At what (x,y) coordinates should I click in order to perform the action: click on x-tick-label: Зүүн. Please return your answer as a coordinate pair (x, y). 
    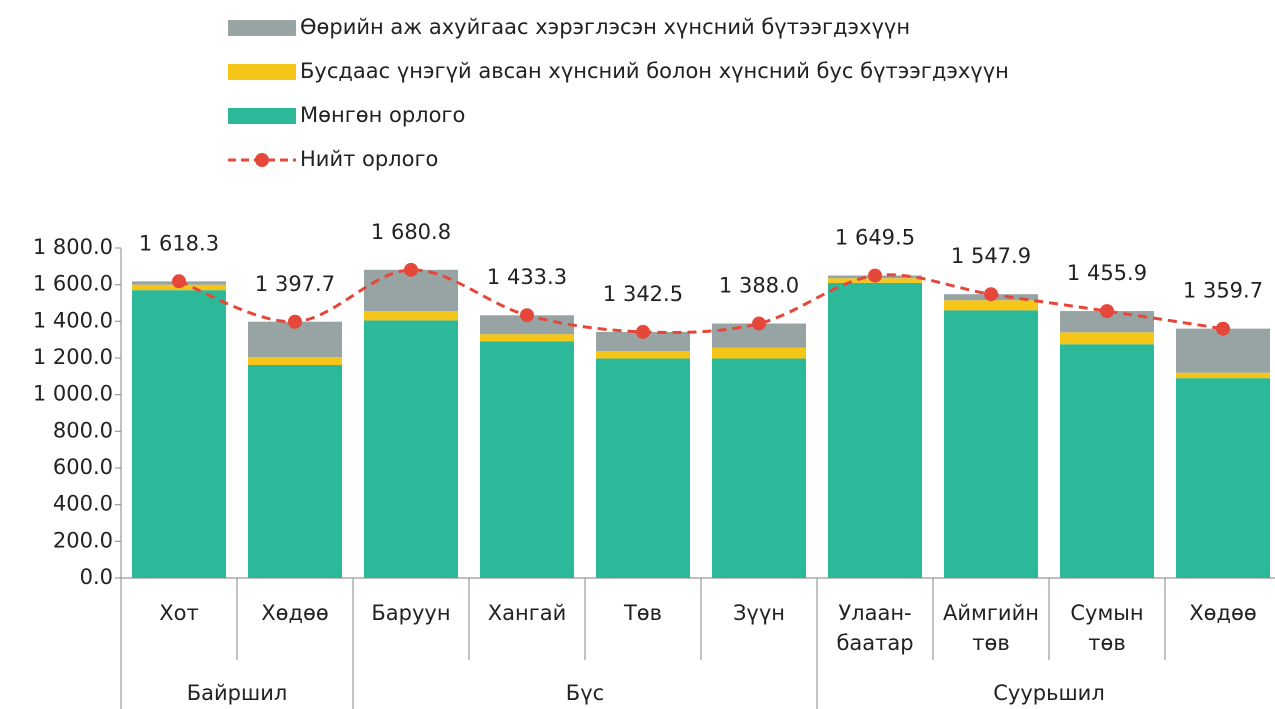
    Looking at the image, I should click on (759, 613).